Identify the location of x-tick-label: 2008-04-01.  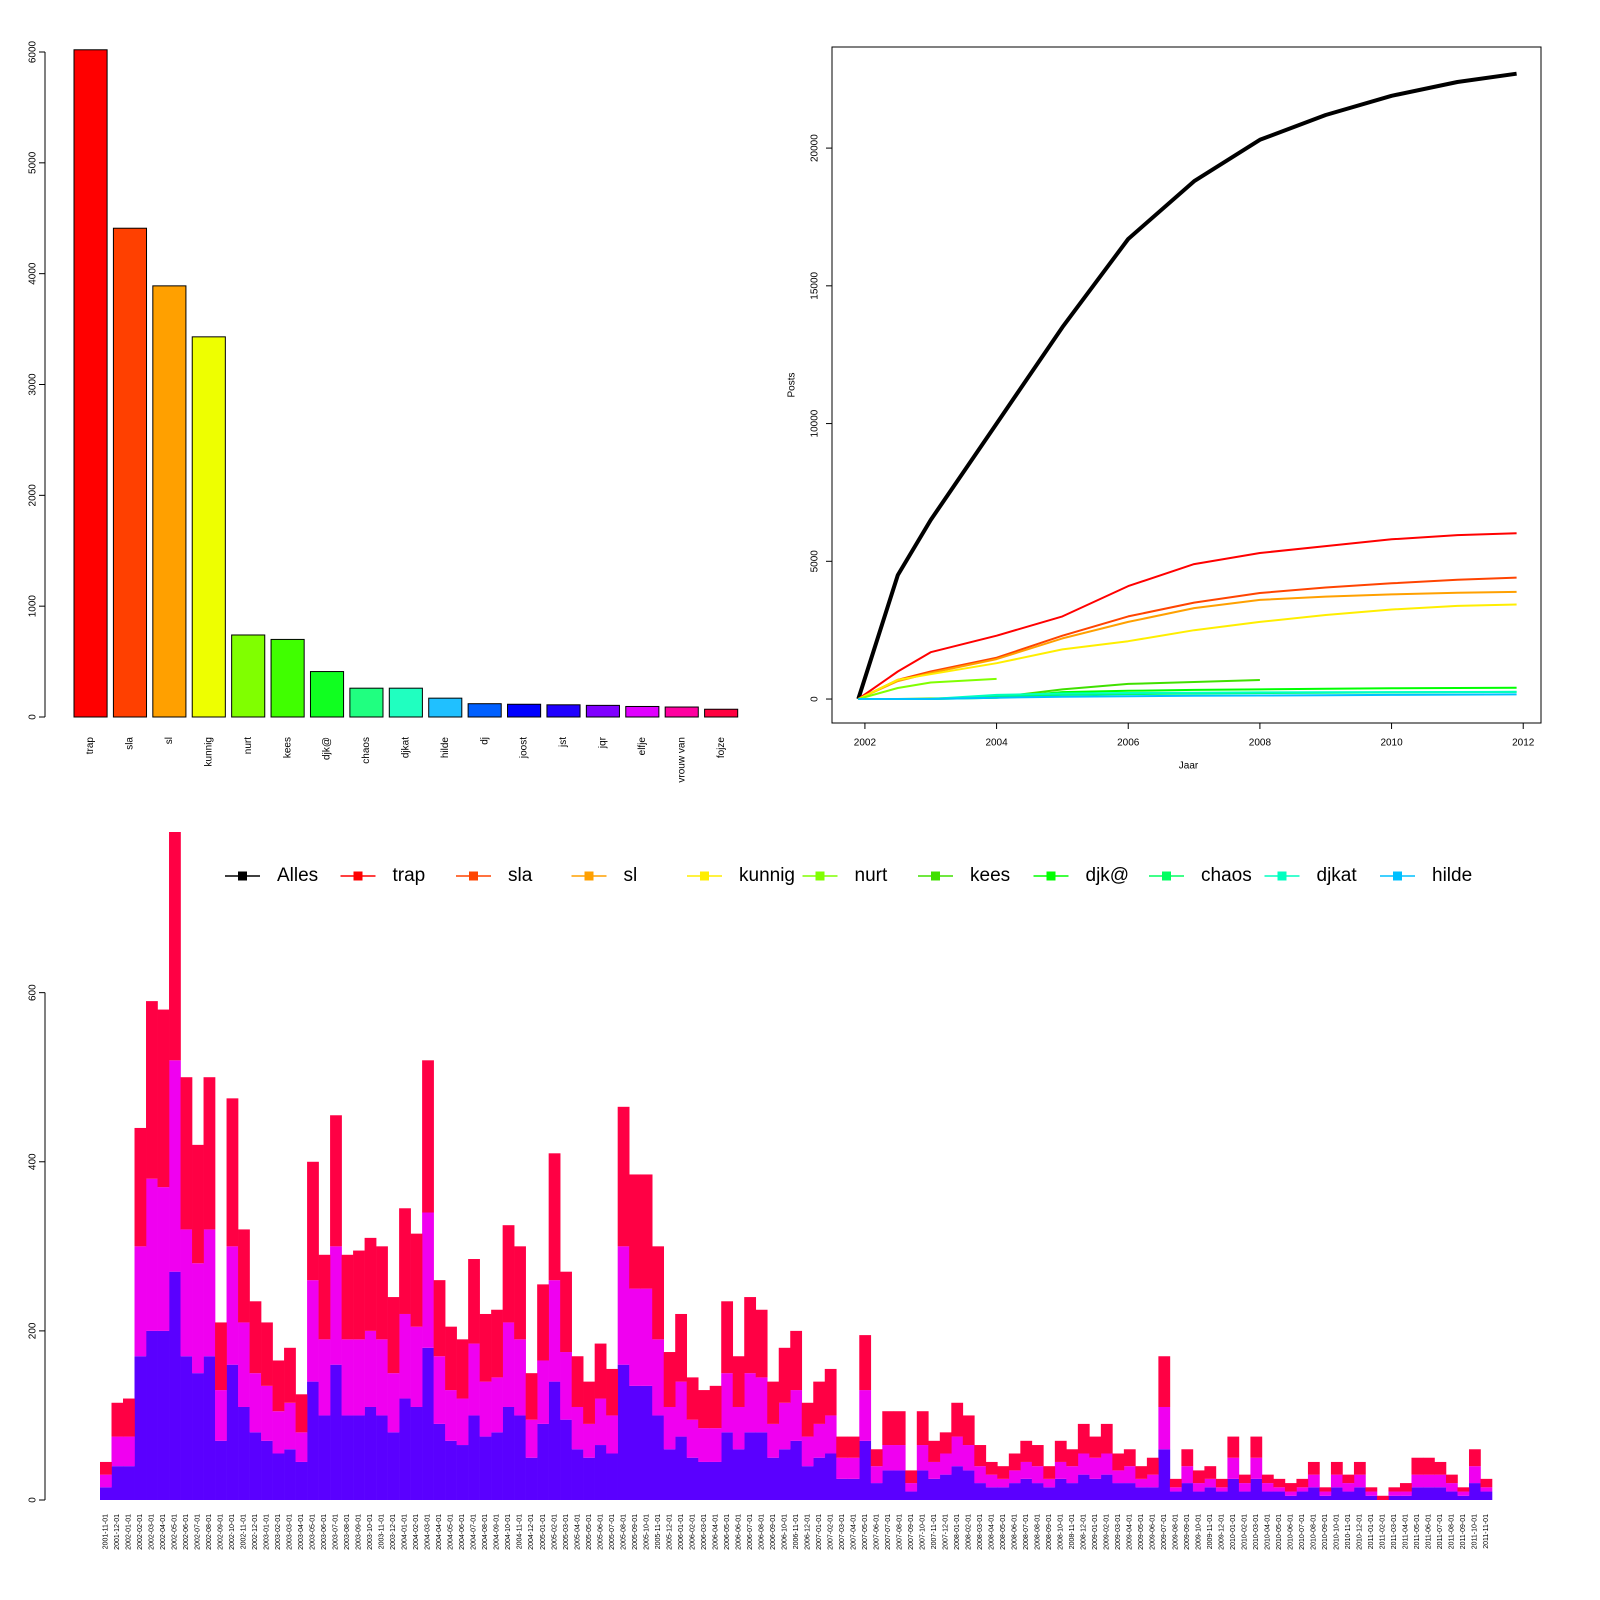
(991, 1532).